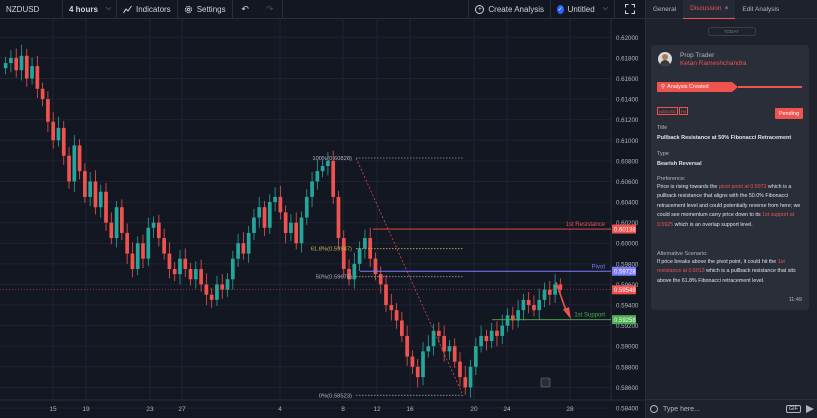 This screenshot has height=418, width=817. Describe the element at coordinates (810, 409) in the screenshot. I see `send-icon` at that location.